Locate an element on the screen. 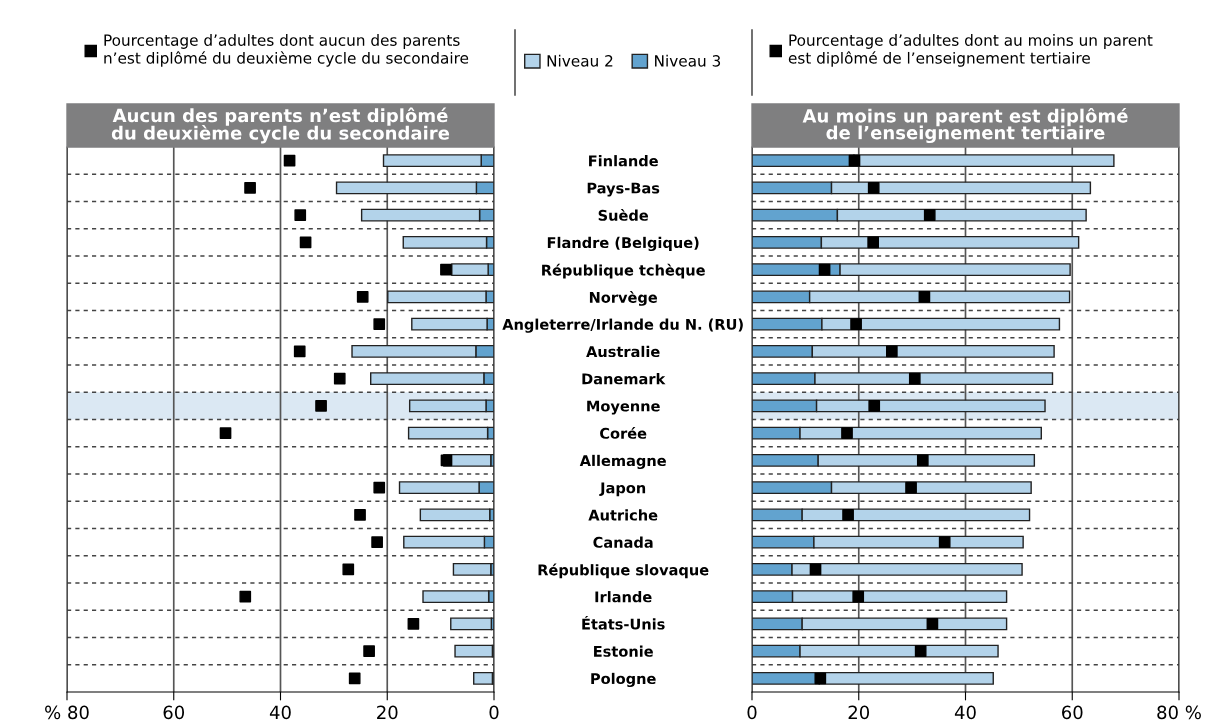 Image resolution: width=1221 pixels, height=727 pixels. y-tick-label: États-Unis is located at coordinates (623, 622).